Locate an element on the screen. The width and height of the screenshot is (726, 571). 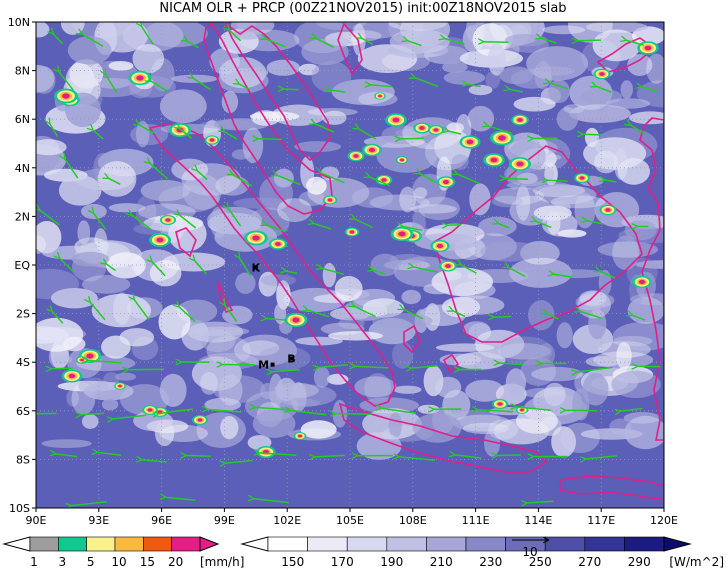
olr-cb-units: [W/m^2] is located at coordinates (696, 562).